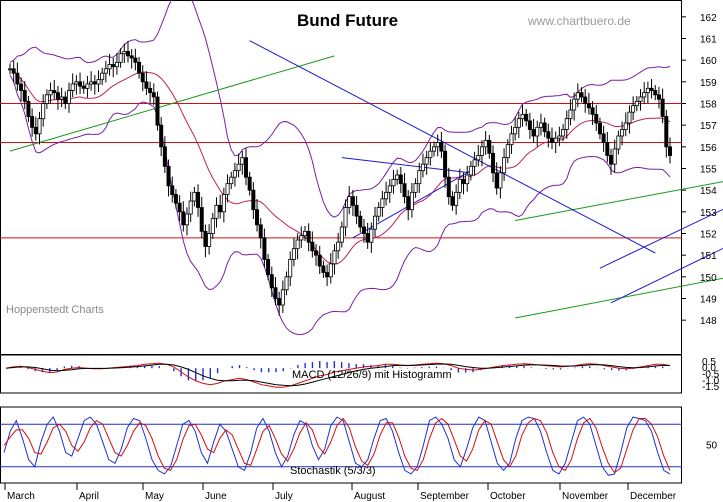 The height and width of the screenshot is (502, 723). What do you see at coordinates (284, 496) in the screenshot?
I see `month-label: July` at bounding box center [284, 496].